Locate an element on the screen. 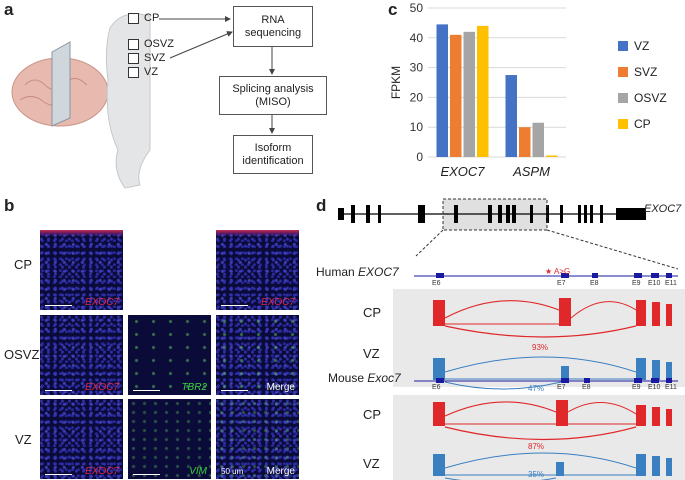  y-tick-label: 10 is located at coordinates (417, 127).